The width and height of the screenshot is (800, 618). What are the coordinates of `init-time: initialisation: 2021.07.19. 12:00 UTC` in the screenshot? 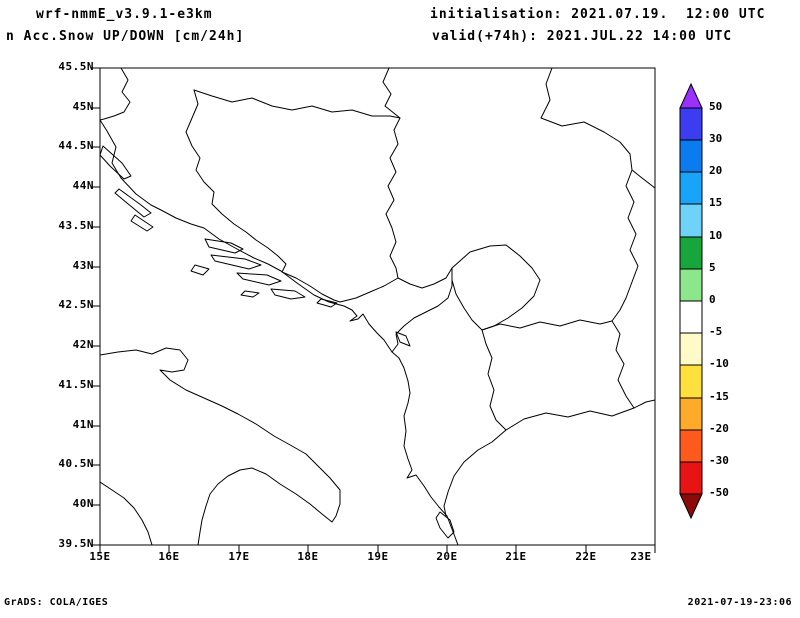 It's located at (598, 14).